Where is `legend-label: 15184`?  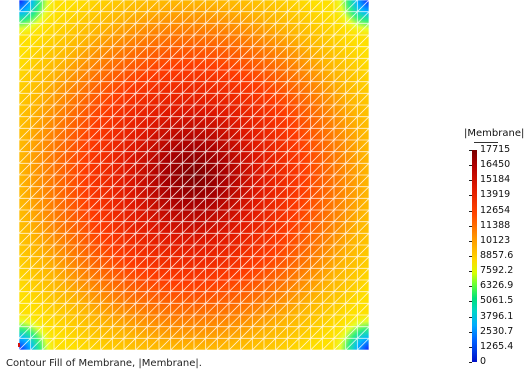 legend-label: 15184 is located at coordinates (495, 180).